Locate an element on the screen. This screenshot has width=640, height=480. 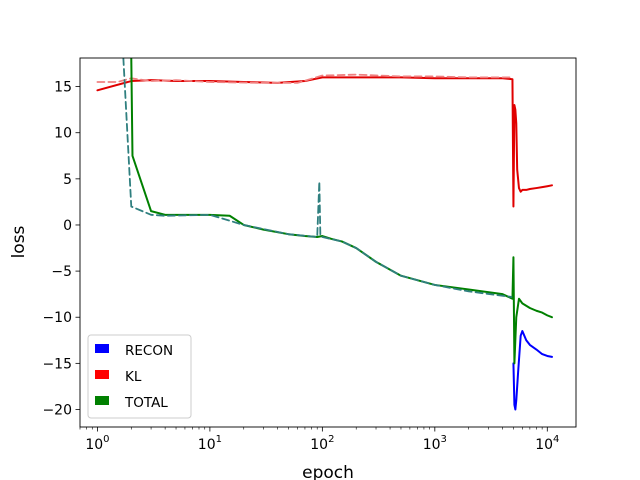
y-tick-label: 5 is located at coordinates (67, 180).